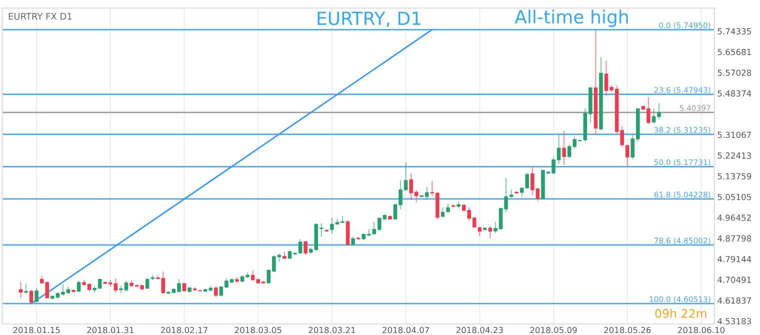 The width and height of the screenshot is (760, 335). What do you see at coordinates (734, 300) in the screenshot?
I see `y-tick-label: 4.61837` at bounding box center [734, 300].